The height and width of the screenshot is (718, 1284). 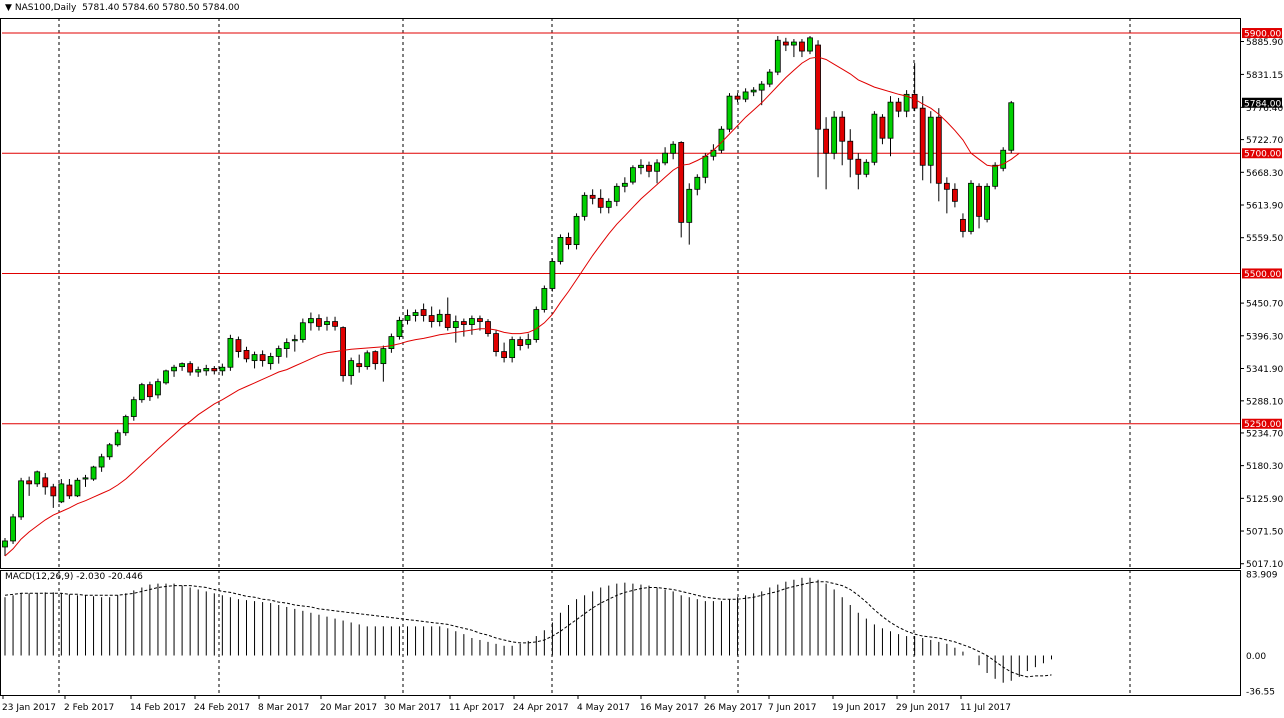 What do you see at coordinates (1264, 402) in the screenshot?
I see `price-tick-label: 5288.10` at bounding box center [1264, 402].